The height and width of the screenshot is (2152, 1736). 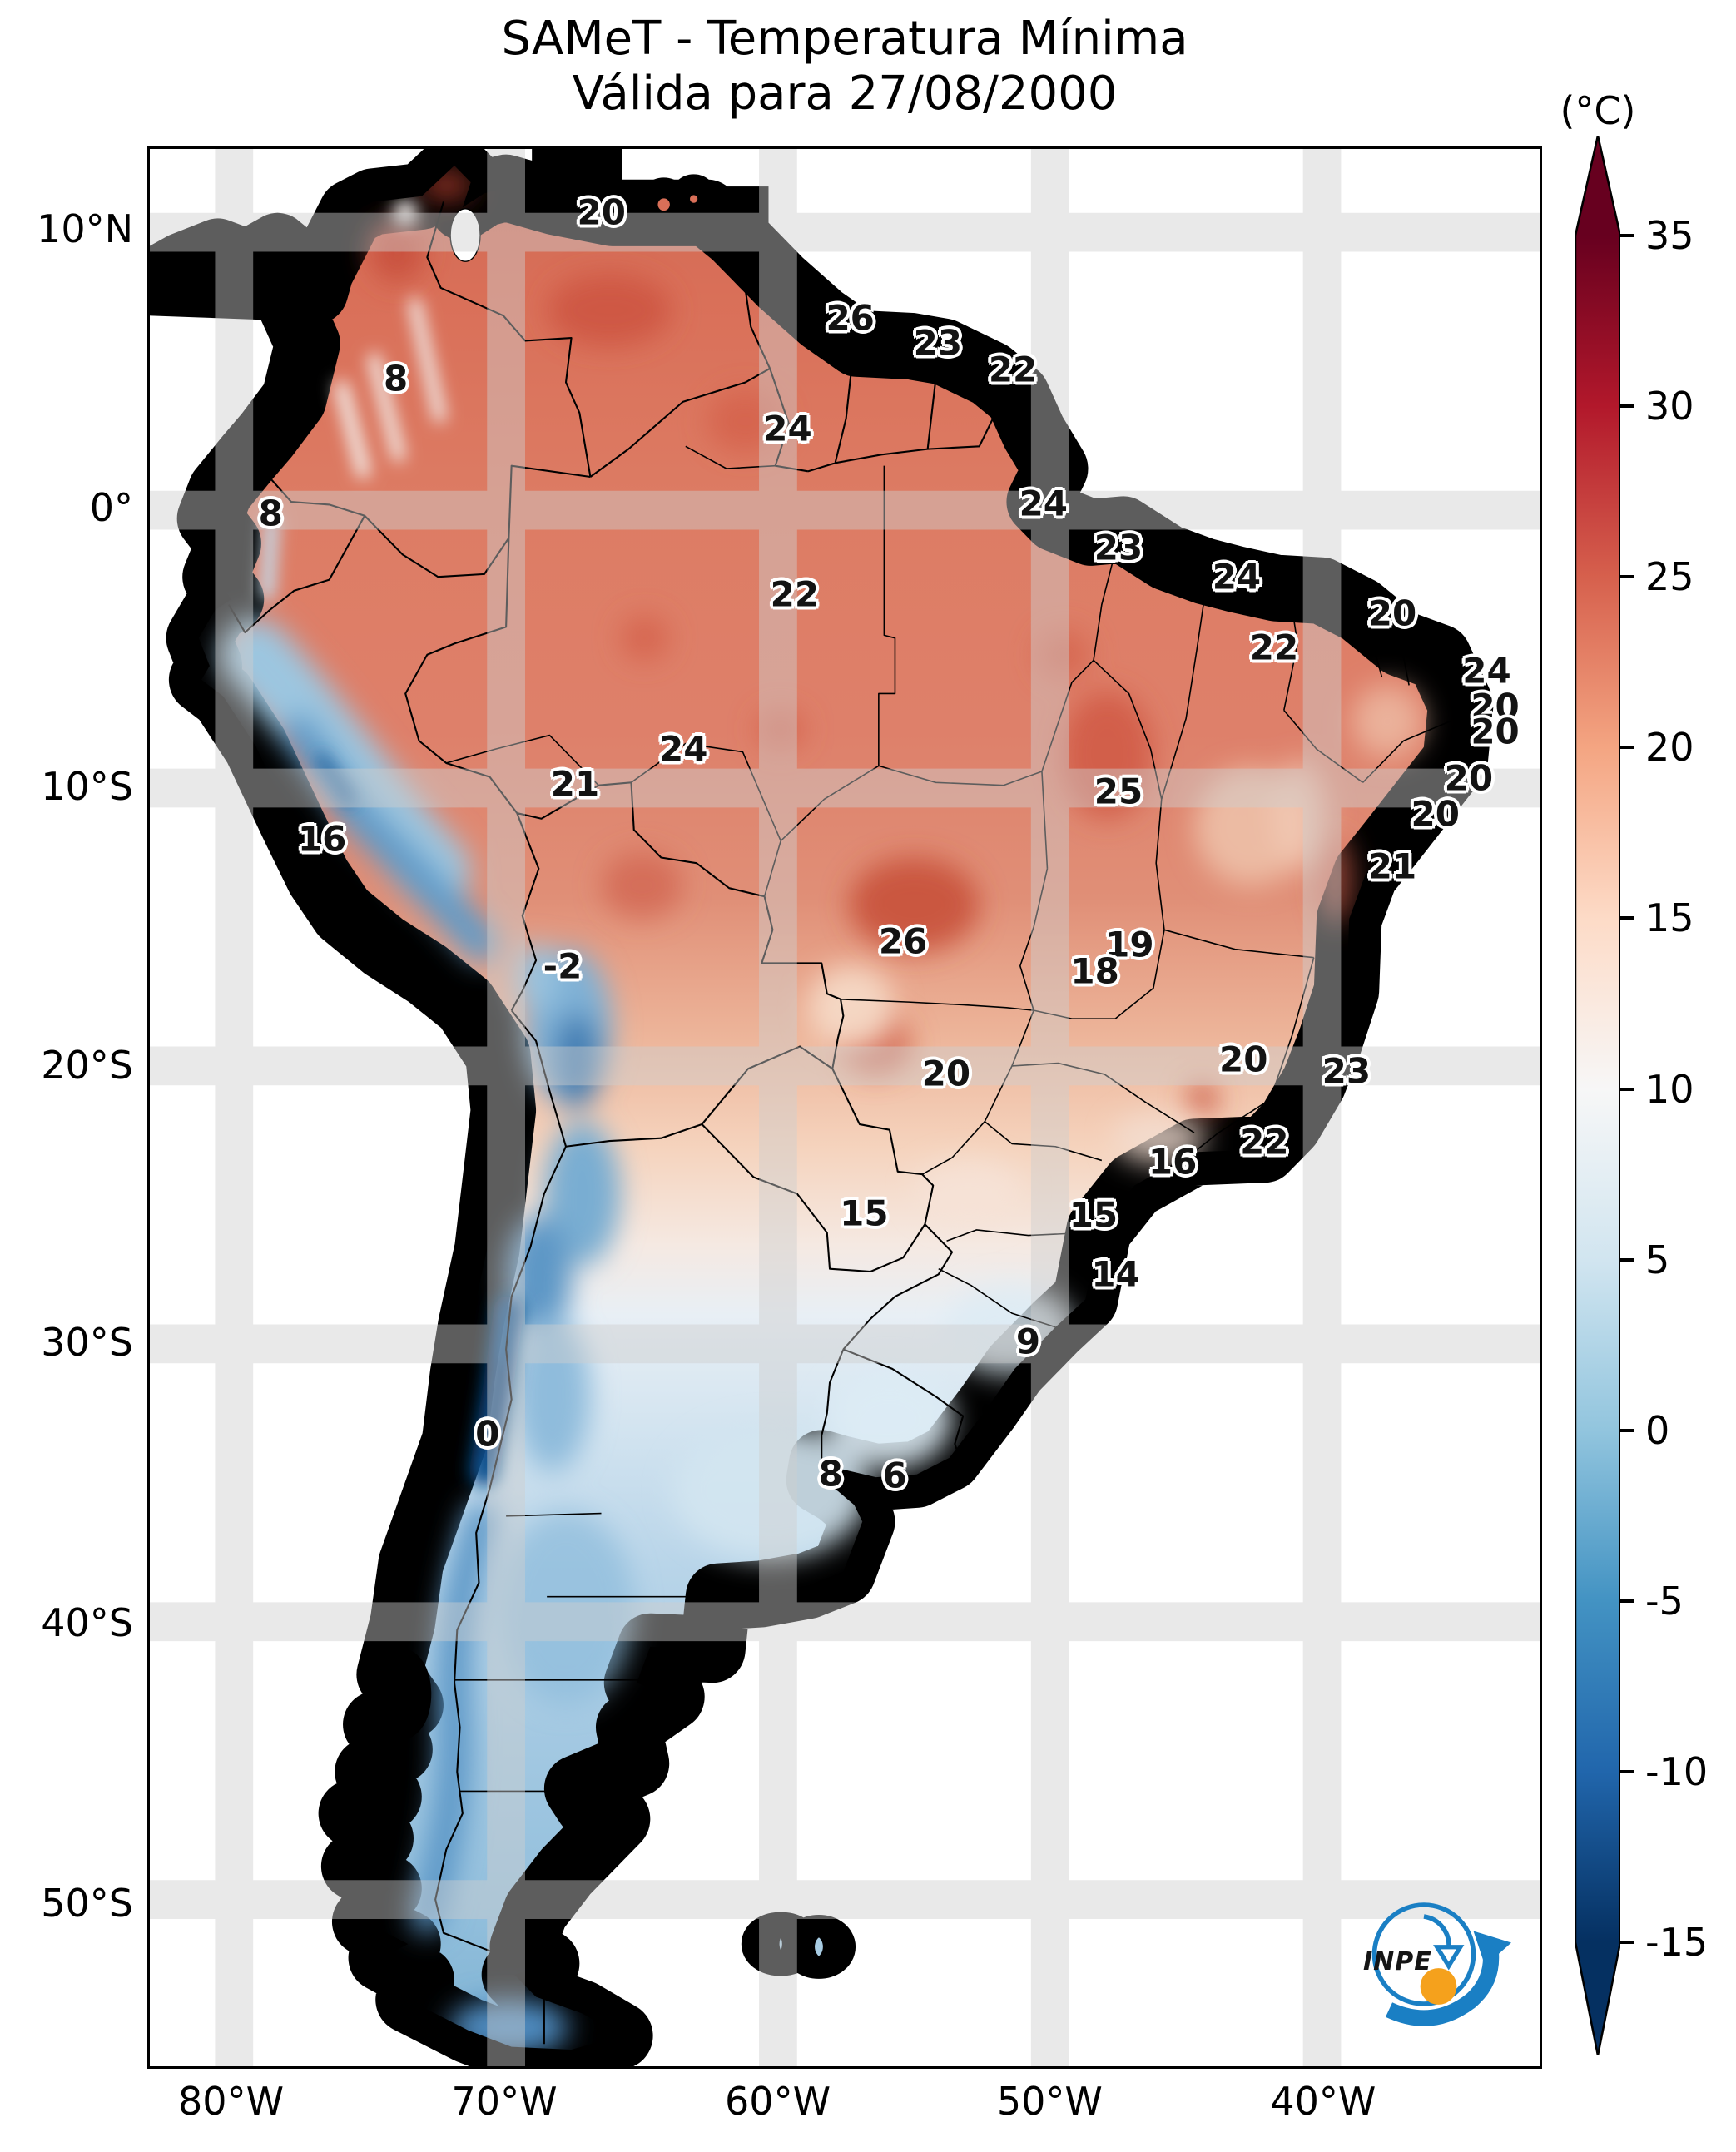 What do you see at coordinates (487, 1434) in the screenshot?
I see `temp-station-label: 0` at bounding box center [487, 1434].